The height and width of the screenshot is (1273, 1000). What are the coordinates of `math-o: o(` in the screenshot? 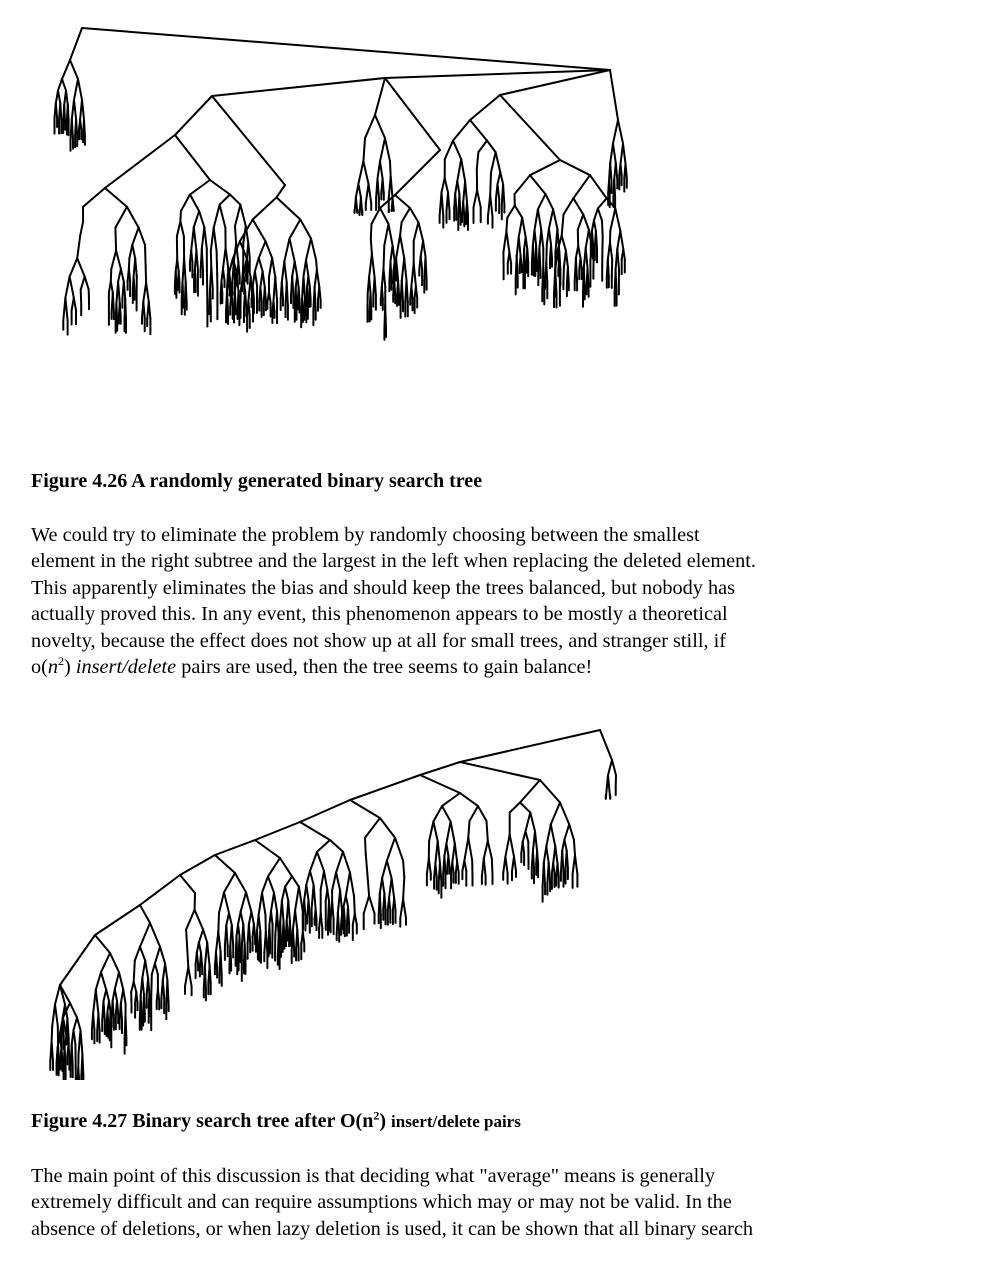 It's located at (39, 667).